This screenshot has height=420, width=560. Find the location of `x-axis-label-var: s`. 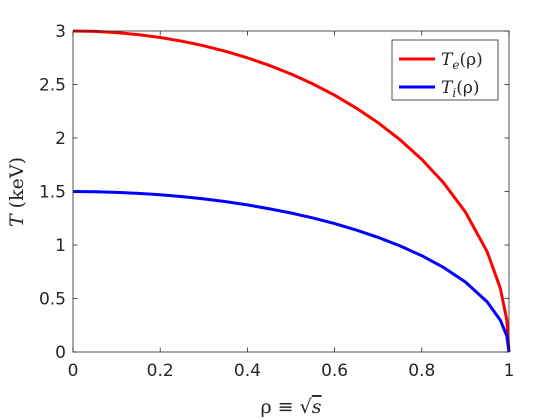

x-axis-label-var: s is located at coordinates (317, 407).